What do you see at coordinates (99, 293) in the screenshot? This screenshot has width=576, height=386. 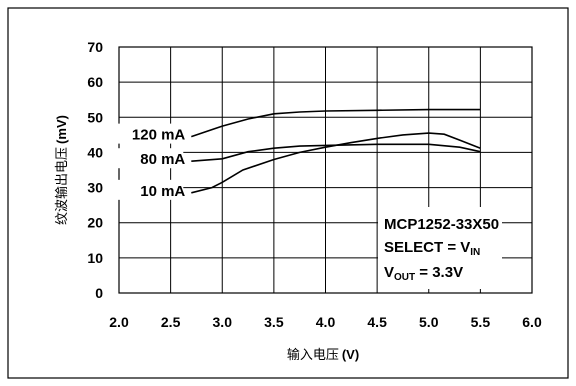 I see `y-tick-label: 0` at bounding box center [99, 293].